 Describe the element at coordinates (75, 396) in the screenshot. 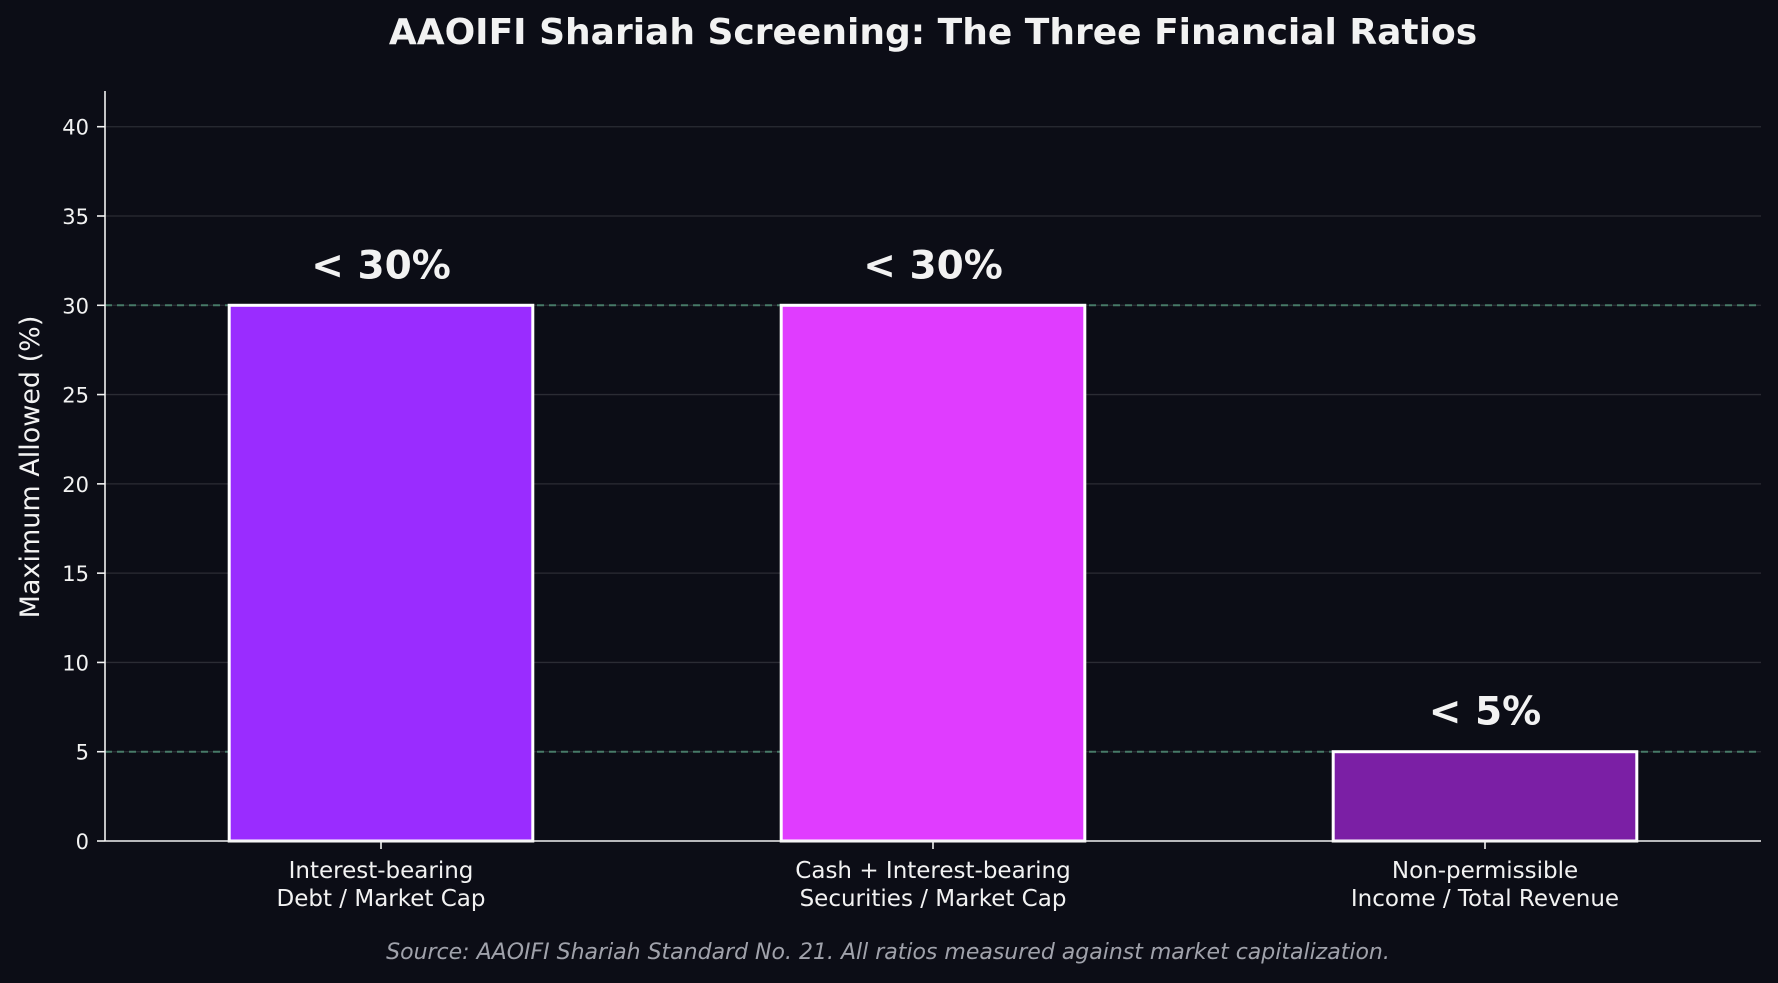

I see `y-tick-label: 25` at that location.